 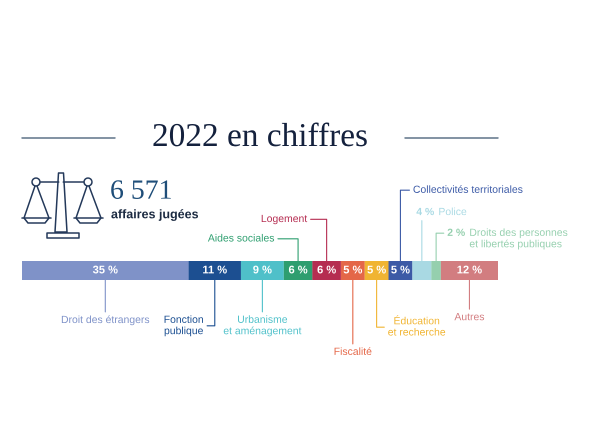 I want to click on text: affaires jugées, so click(x=154, y=215).